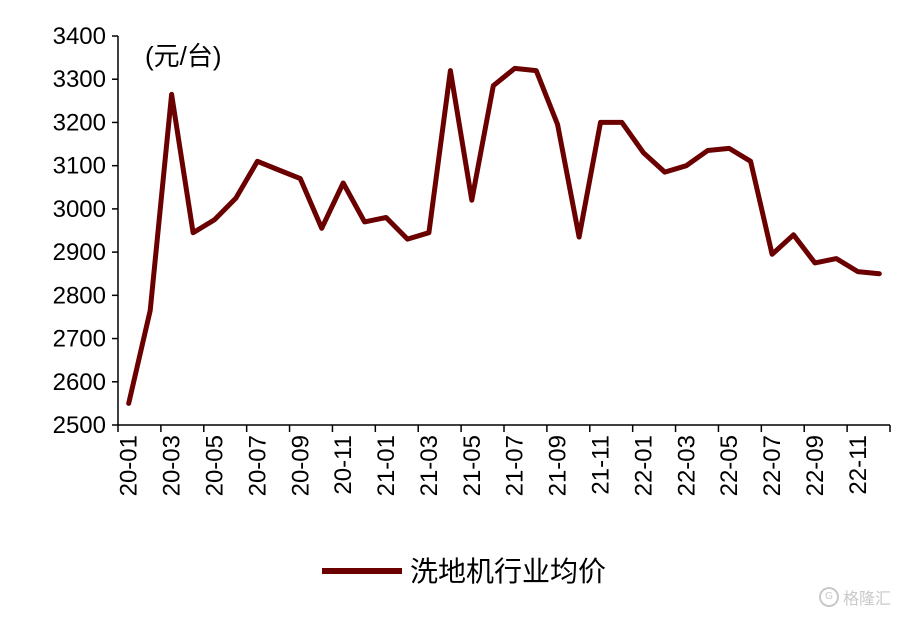 The width and height of the screenshot is (905, 617). Describe the element at coordinates (79, 209) in the screenshot. I see `y-tick-label: 3000` at that location.